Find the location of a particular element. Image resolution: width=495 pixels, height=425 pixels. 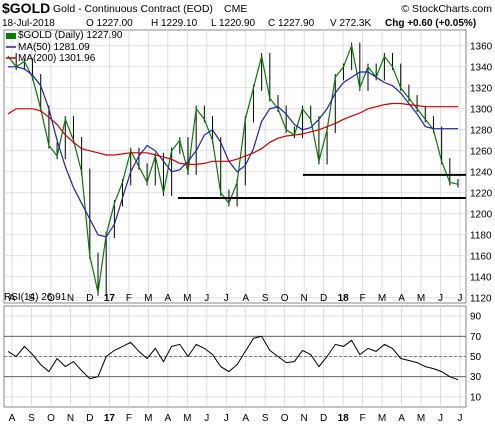

price-y-tick: 1360 is located at coordinates (481, 46).